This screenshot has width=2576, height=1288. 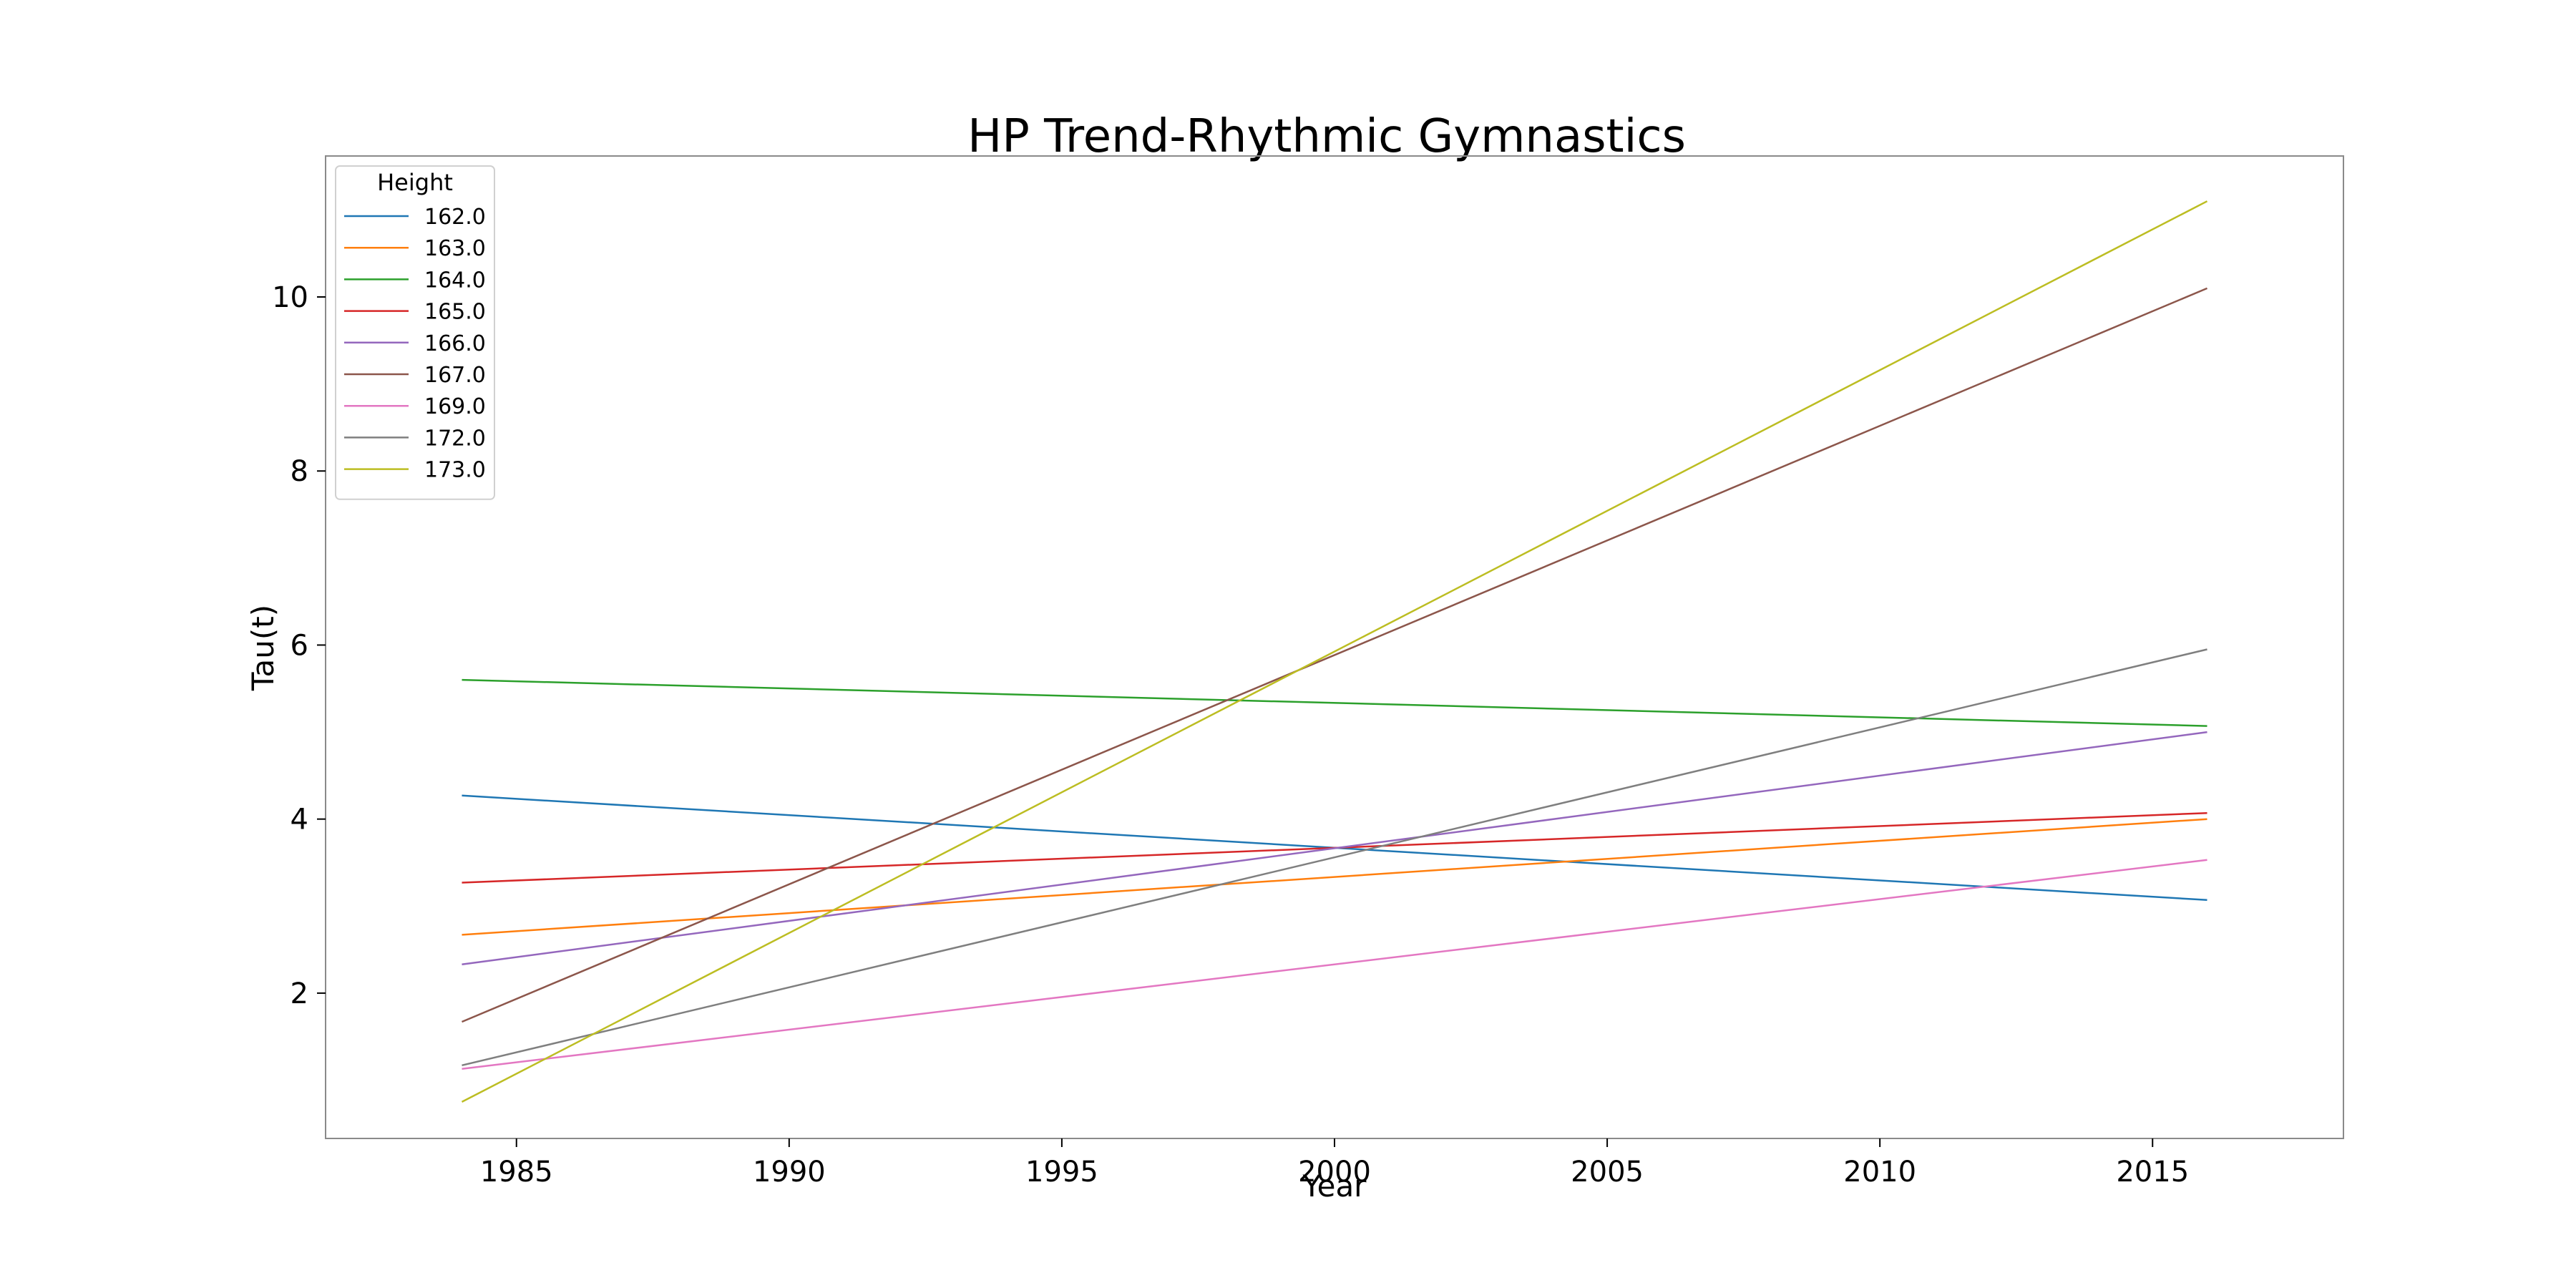 What do you see at coordinates (455, 343) in the screenshot?
I see `legend-label-166.0: 166.0` at bounding box center [455, 343].